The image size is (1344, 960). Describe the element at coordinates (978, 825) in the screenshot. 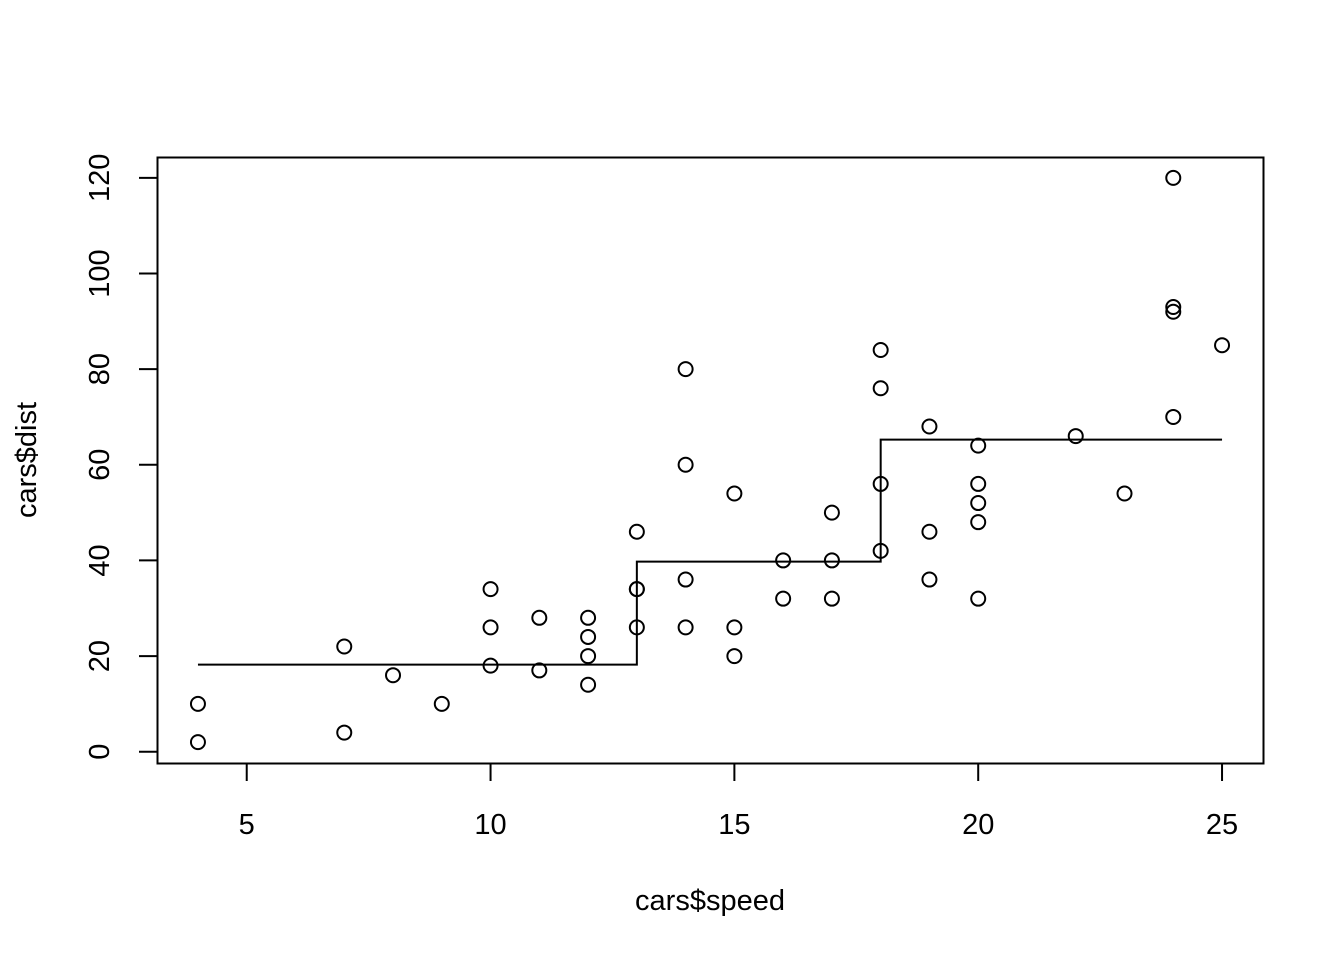

I see `x-tick-label: 20` at that location.